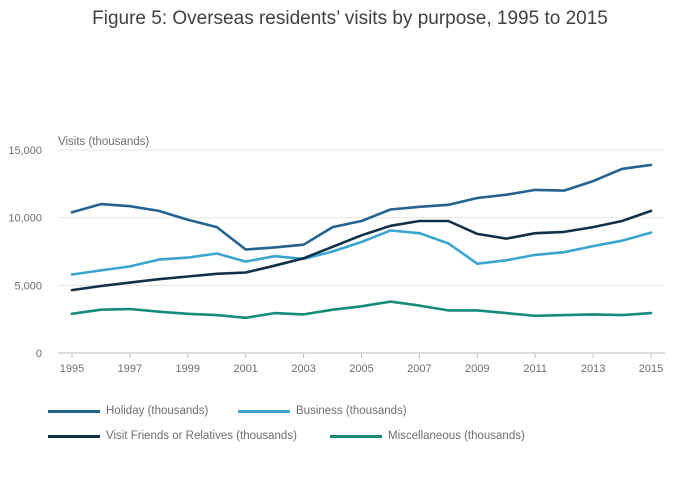 Image resolution: width=700 pixels, height=502 pixels. I want to click on x-tick-label: 2003, so click(303, 369).